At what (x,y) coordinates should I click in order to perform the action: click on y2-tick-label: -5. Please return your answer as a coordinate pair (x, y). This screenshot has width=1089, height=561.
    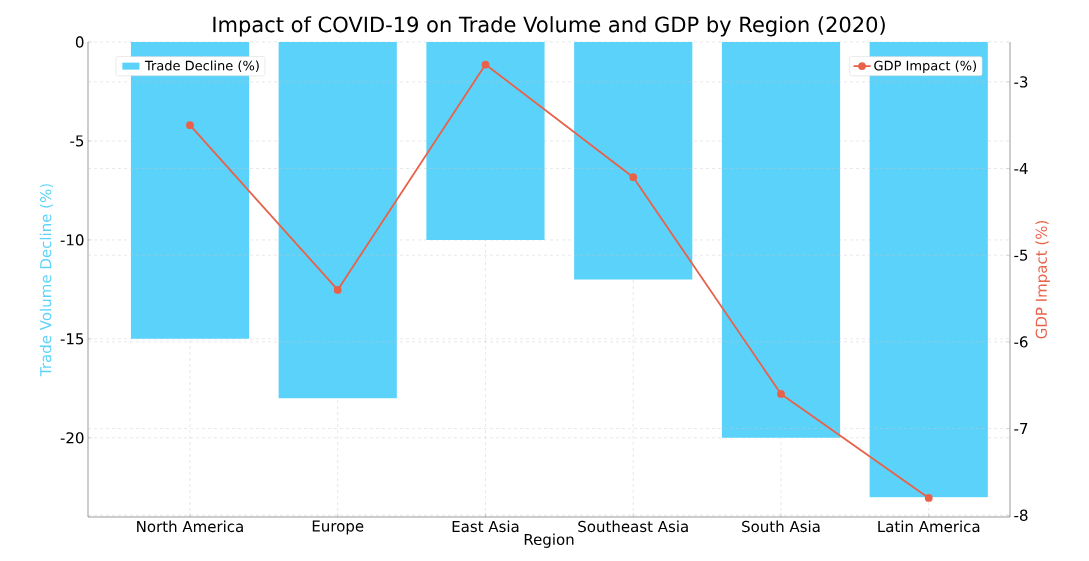
    Looking at the image, I should click on (1021, 255).